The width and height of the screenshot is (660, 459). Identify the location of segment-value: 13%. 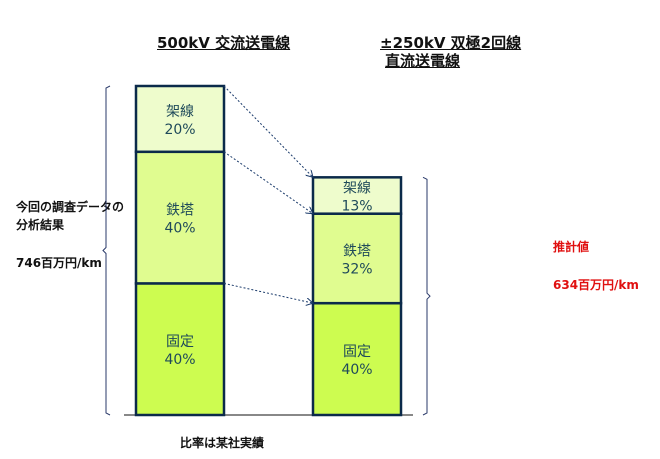
(356, 207).